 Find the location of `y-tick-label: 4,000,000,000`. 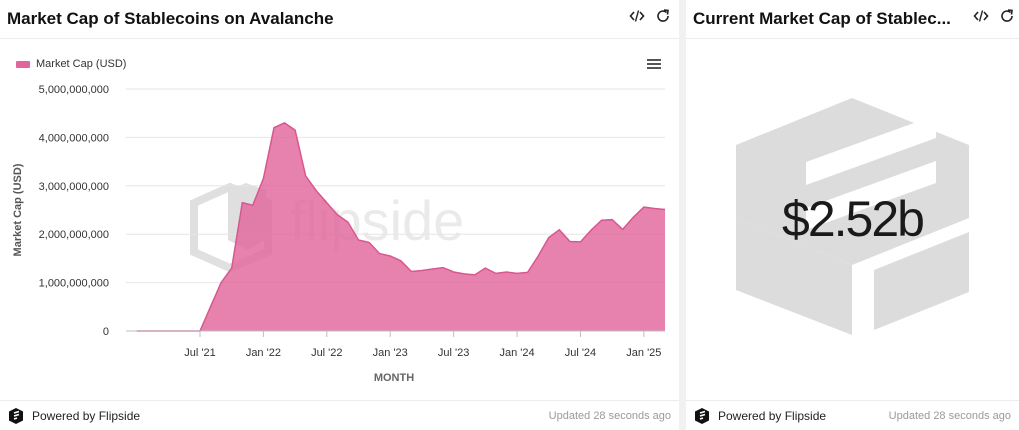

y-tick-label: 4,000,000,000 is located at coordinates (74, 138).